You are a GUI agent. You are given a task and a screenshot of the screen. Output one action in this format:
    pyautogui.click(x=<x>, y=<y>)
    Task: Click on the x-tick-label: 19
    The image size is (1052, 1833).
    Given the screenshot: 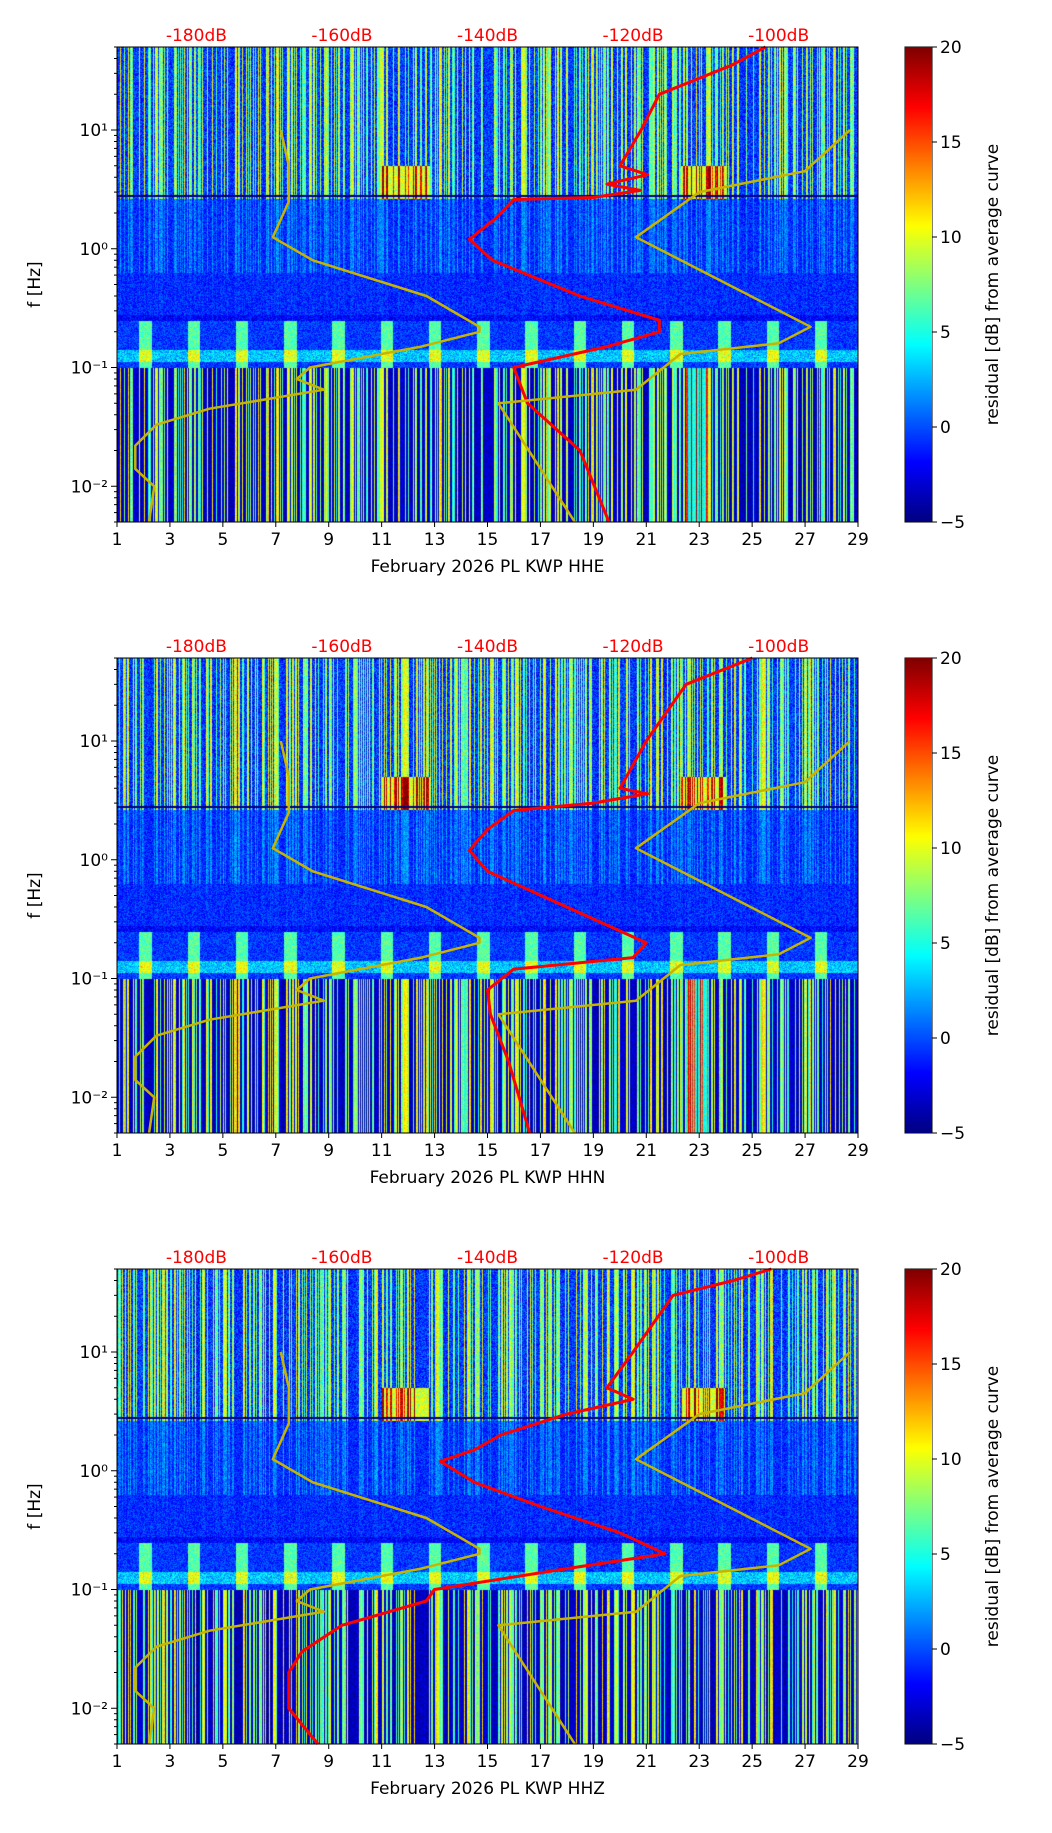 What is the action you would take?
    pyautogui.click(x=594, y=1762)
    